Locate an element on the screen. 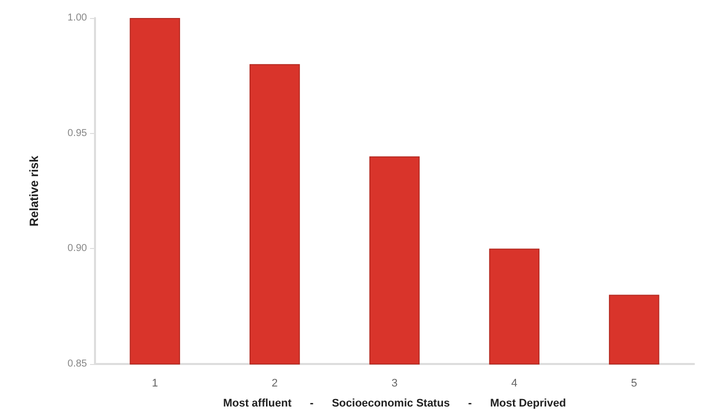 The height and width of the screenshot is (418, 704). x-tick-label: 4 is located at coordinates (514, 384).